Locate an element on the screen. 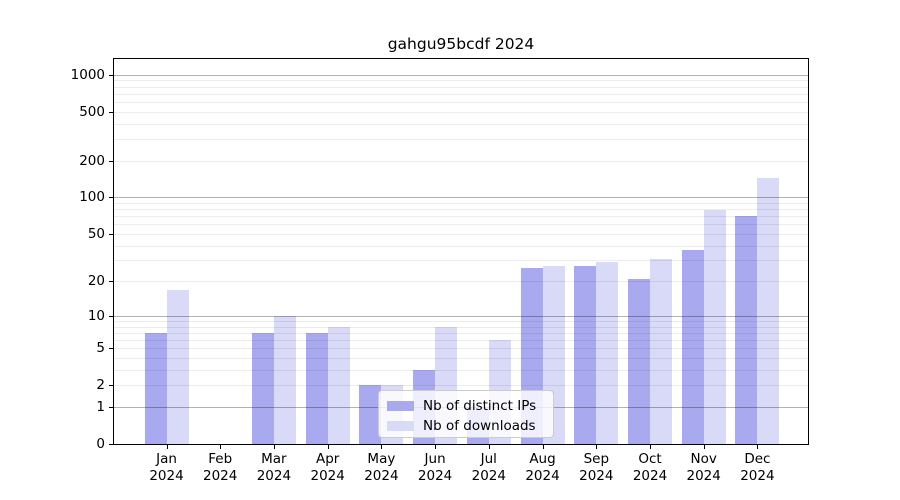 This screenshot has width=900, height=500. bar-downloads-nov is located at coordinates (714, 327).